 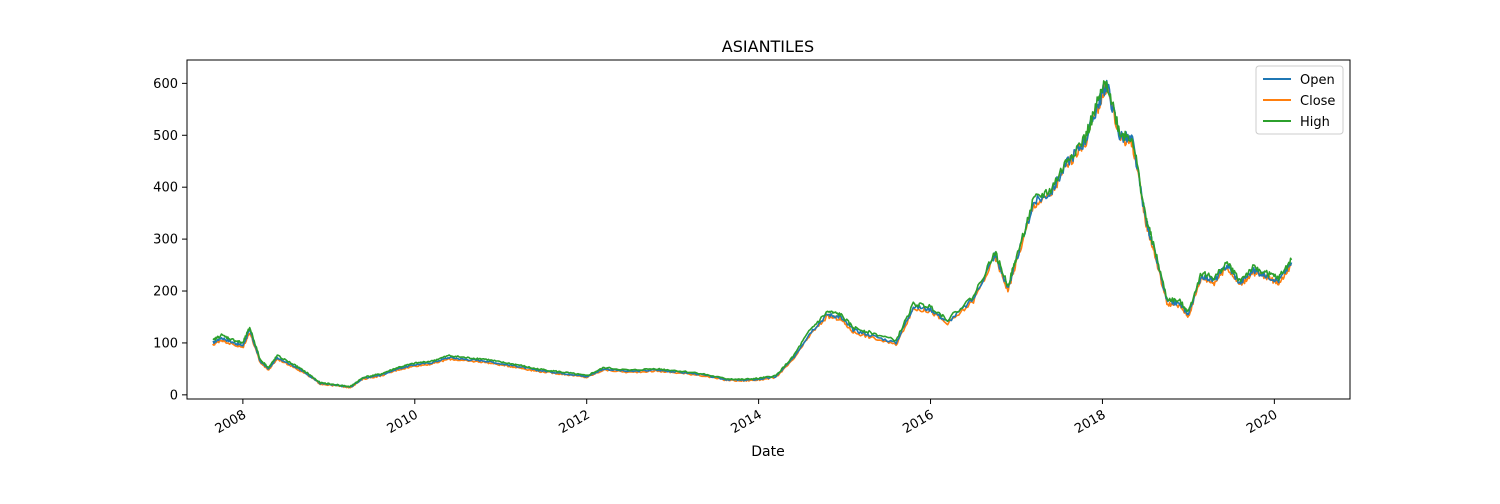 I want to click on chart-title: ASIANTILES, so click(x=768, y=46).